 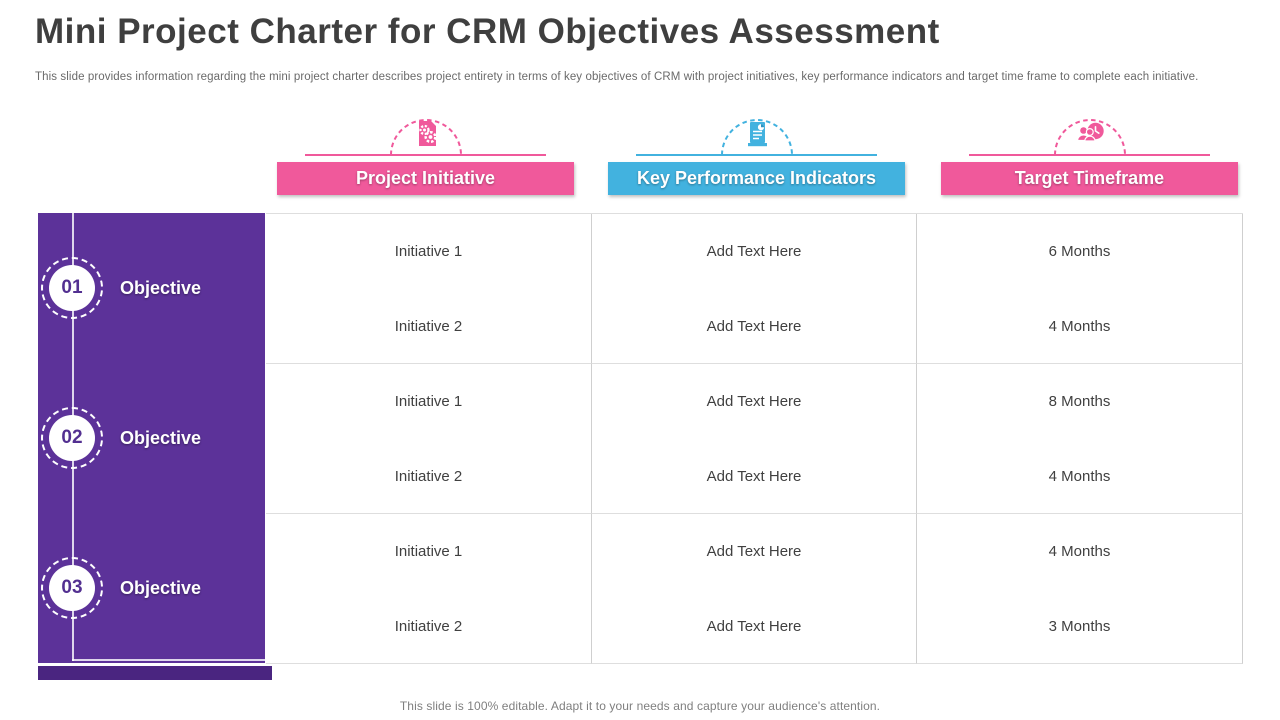 I want to click on objectives-sidebar: 01 Objective 02 Objective 03 Objective, so click(x=151, y=438).